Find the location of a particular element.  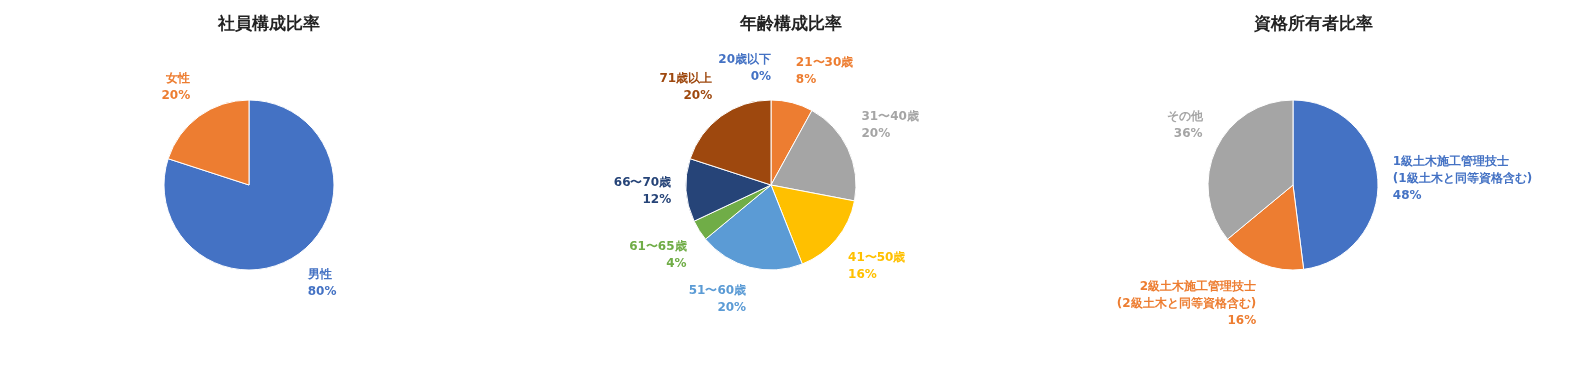

data-label: 80% is located at coordinates (322, 290).